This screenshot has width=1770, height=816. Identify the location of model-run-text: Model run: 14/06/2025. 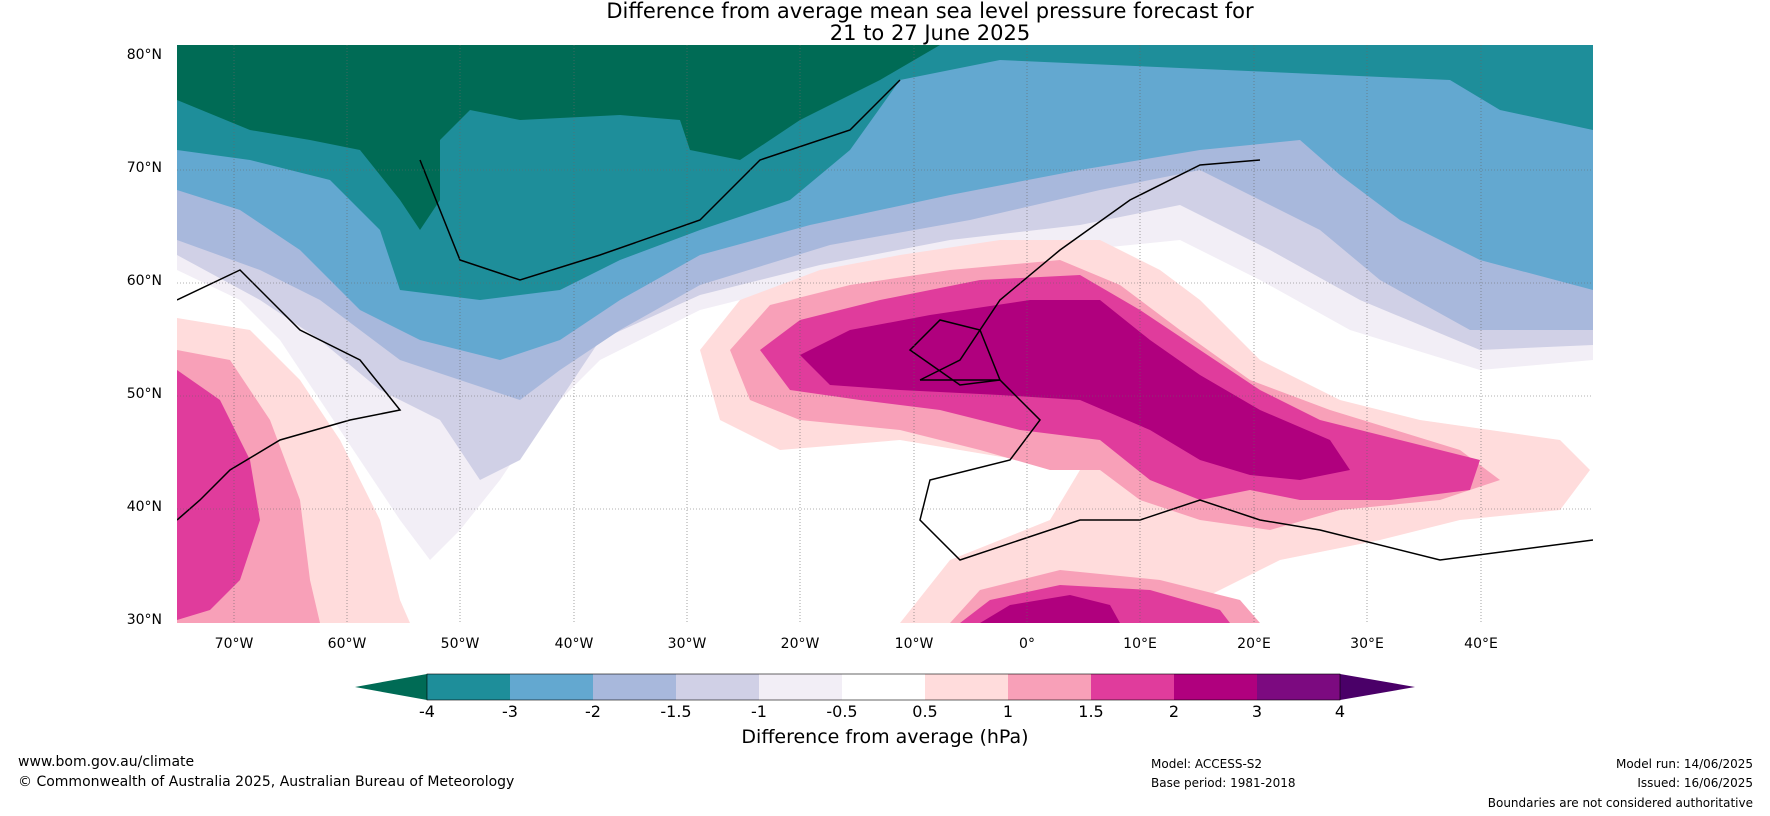
(1684, 764).